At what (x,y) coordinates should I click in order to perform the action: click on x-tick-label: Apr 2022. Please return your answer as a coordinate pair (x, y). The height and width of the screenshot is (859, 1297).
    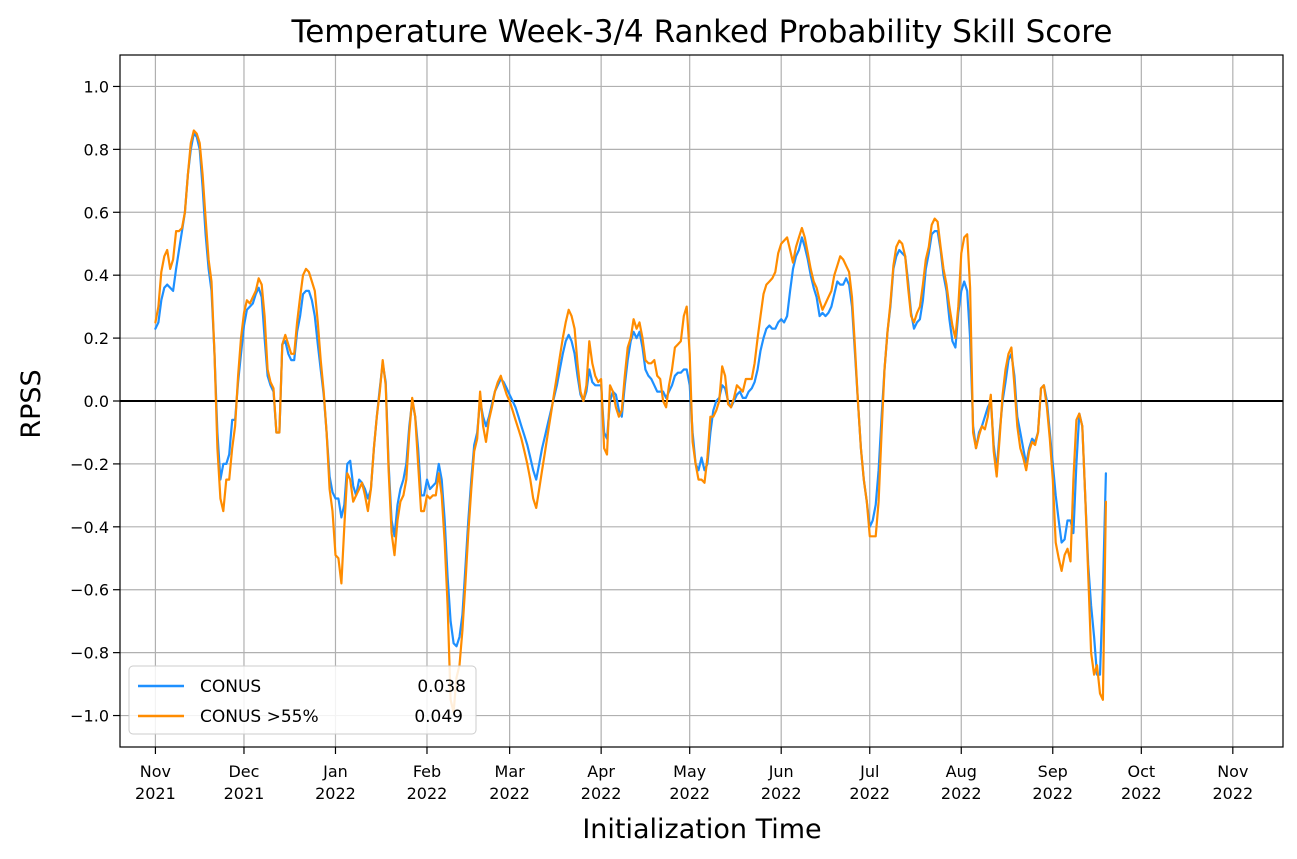
    Looking at the image, I should click on (601, 782).